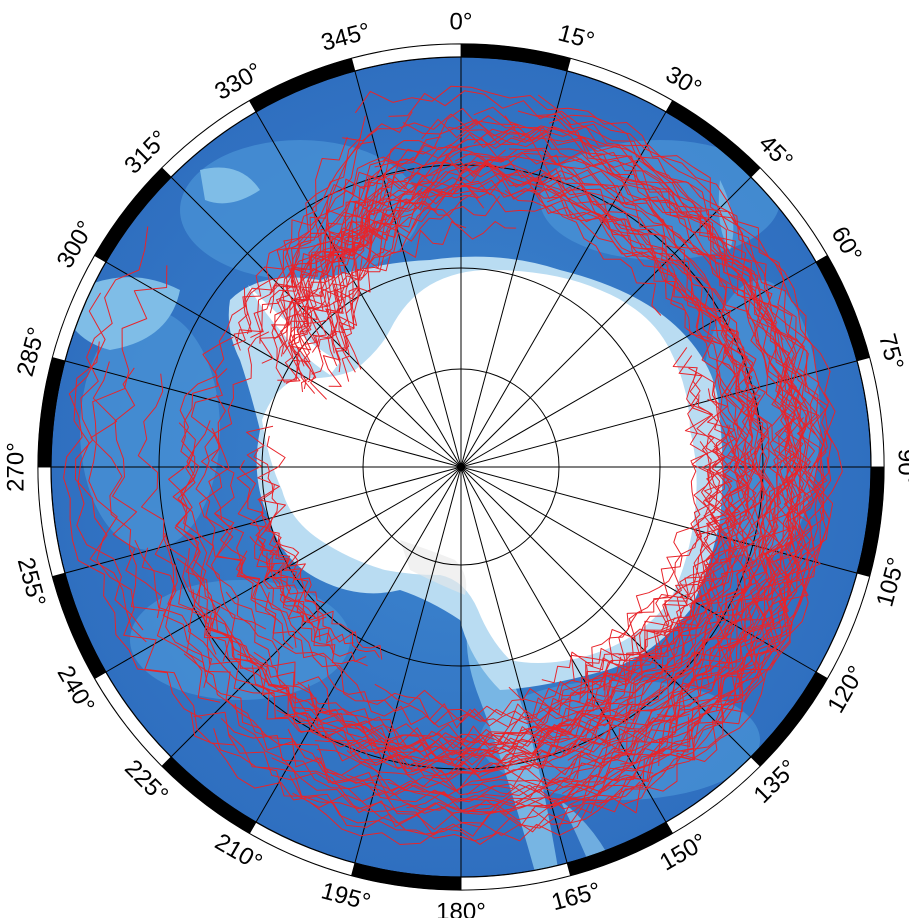 The width and height of the screenshot is (909, 918). I want to click on longitude-label: 90°, so click(901, 467).